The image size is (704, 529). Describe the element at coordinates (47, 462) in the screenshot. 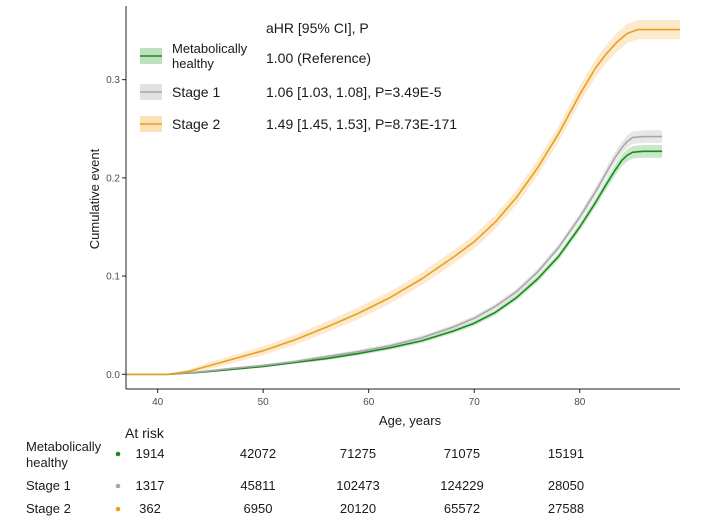

I see `risk-row-label-line2: healthy` at that location.